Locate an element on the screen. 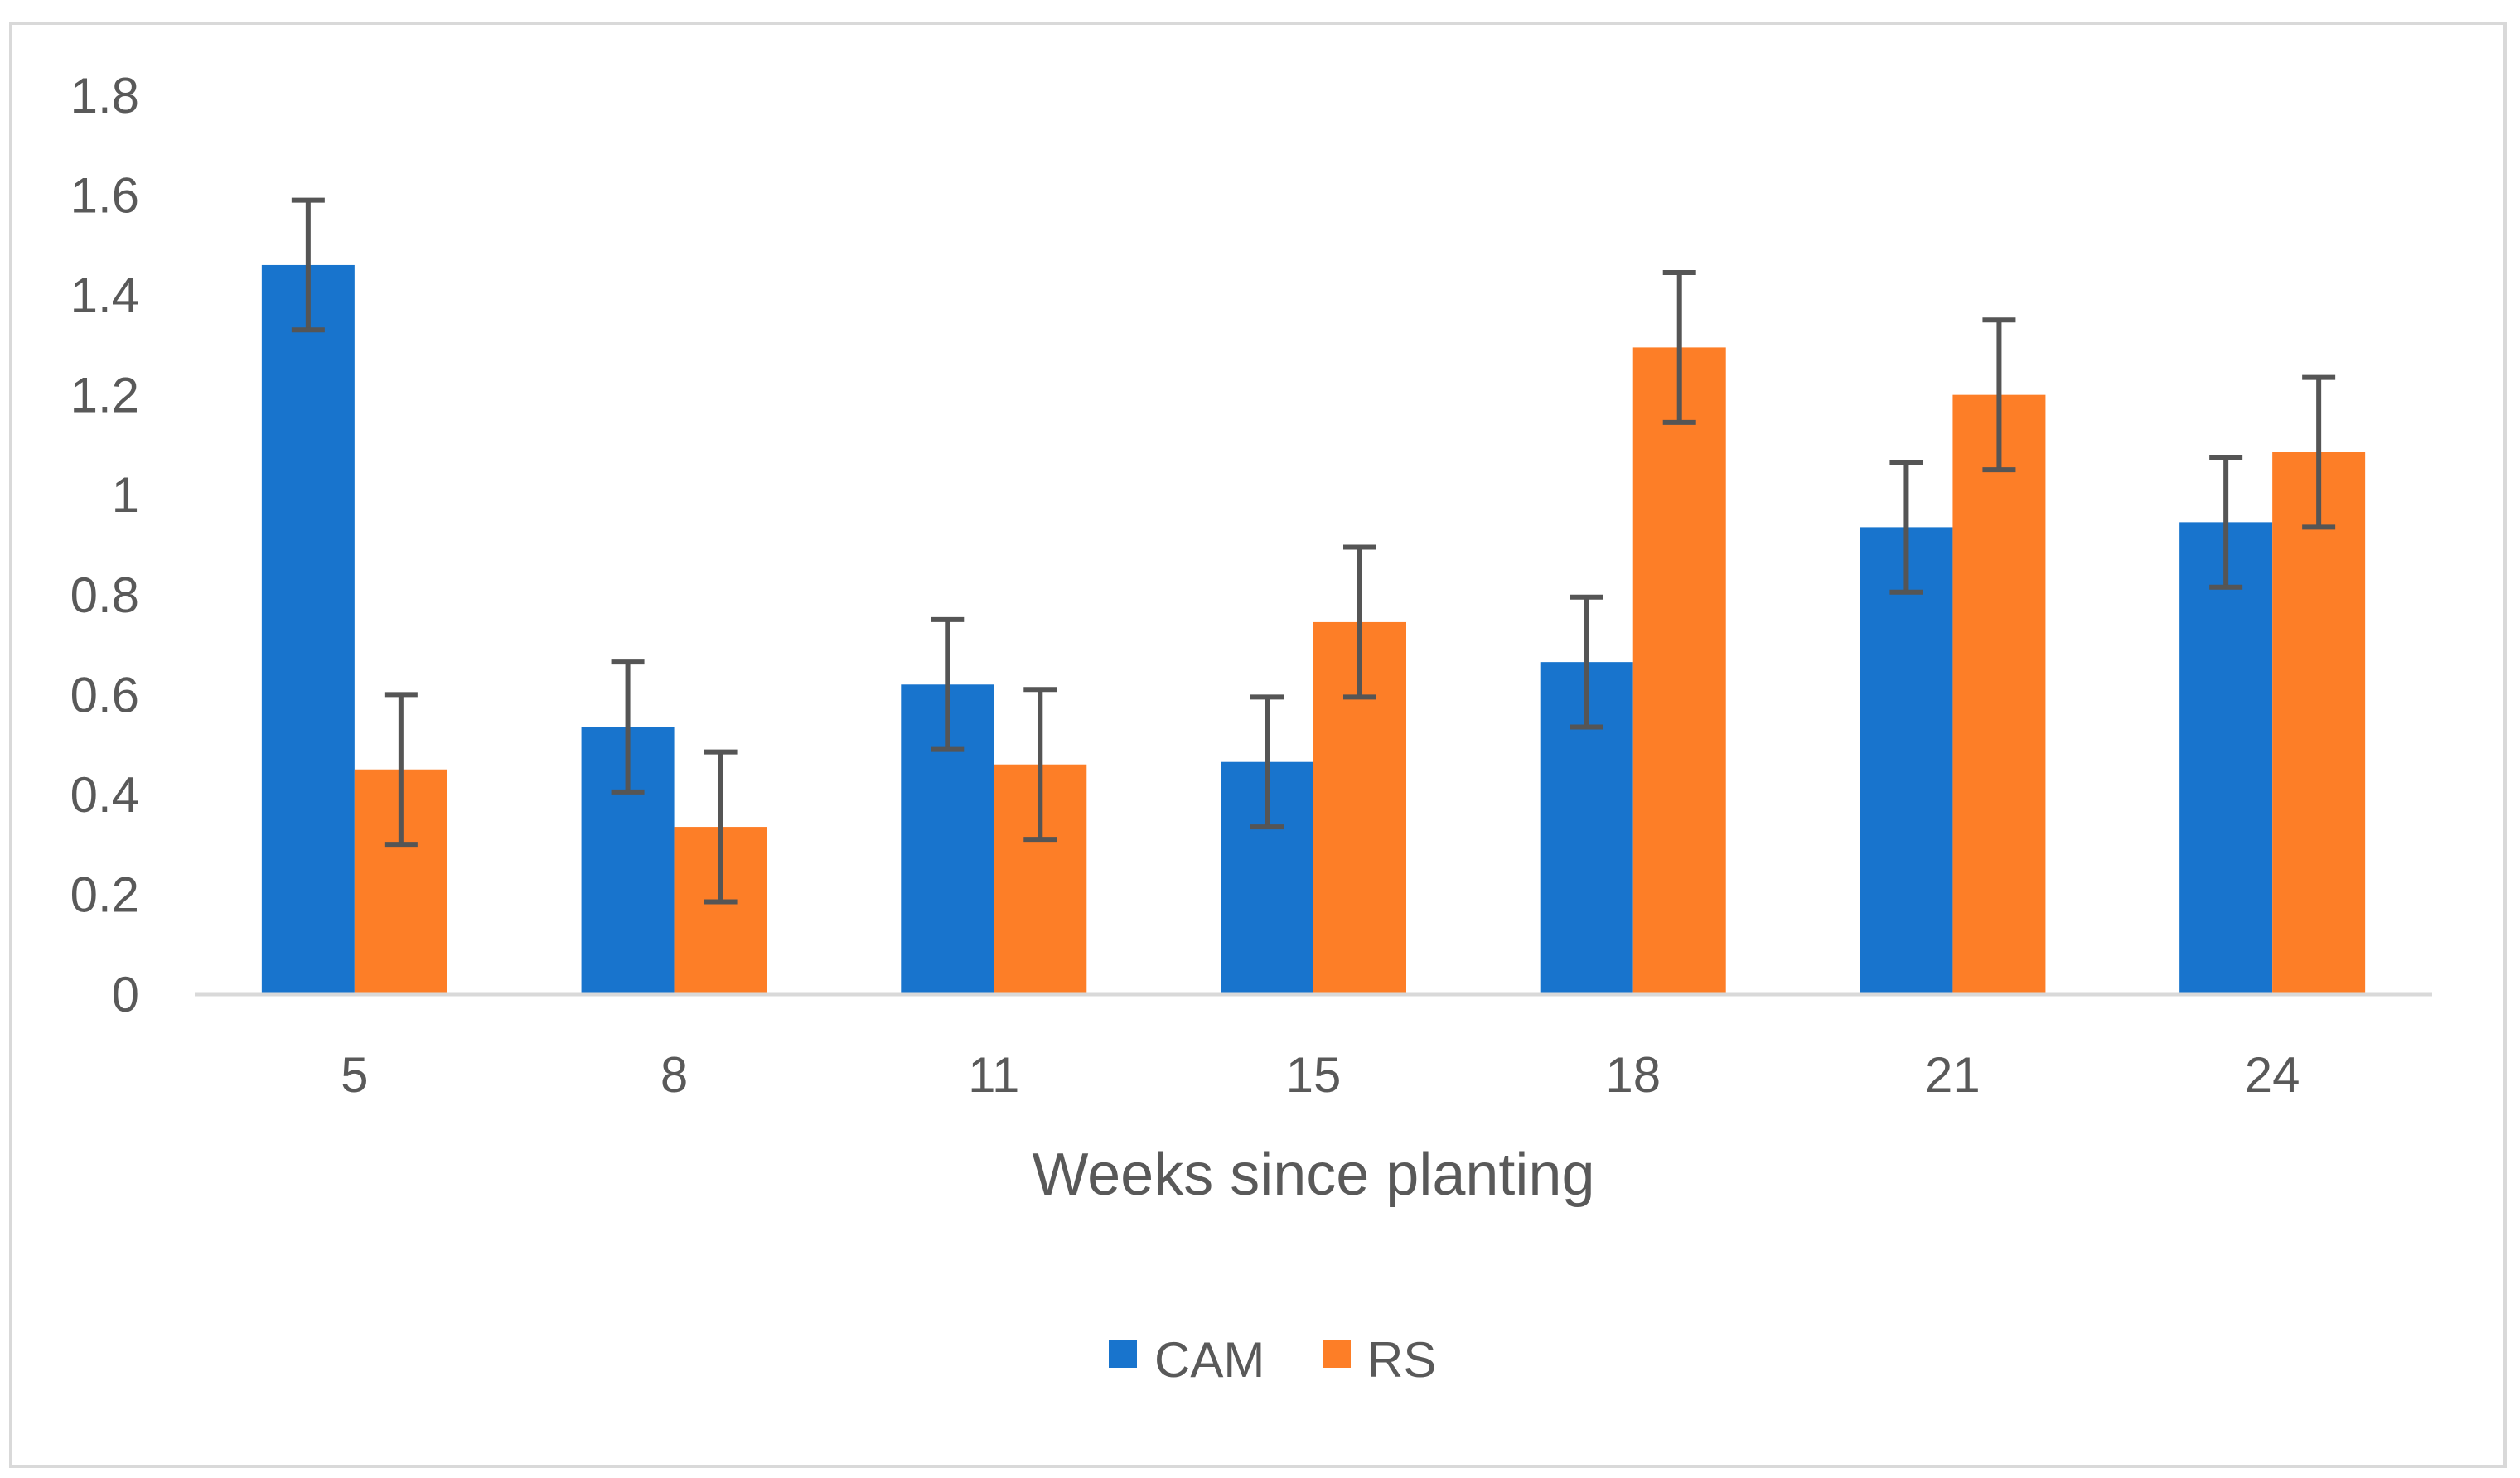 This screenshot has height=1478, width=2520. x-tick-label: 24 is located at coordinates (2272, 1075).